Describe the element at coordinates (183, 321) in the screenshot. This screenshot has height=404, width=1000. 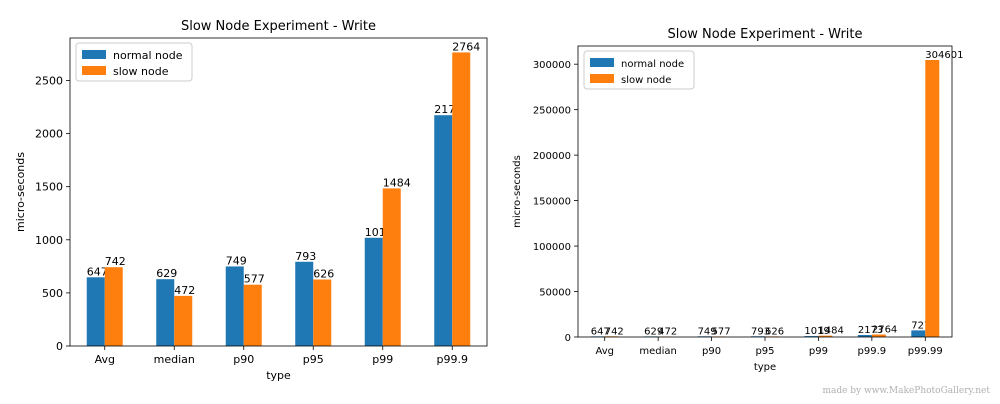
I see `bar-slow-median` at that location.